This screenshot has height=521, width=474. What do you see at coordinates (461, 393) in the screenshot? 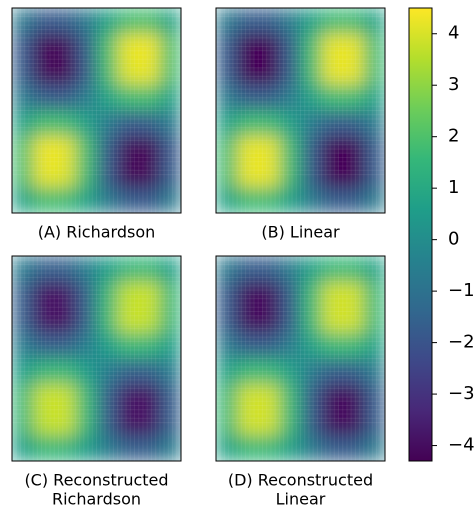
I see `colorbar-tick-label: −3` at bounding box center [461, 393].